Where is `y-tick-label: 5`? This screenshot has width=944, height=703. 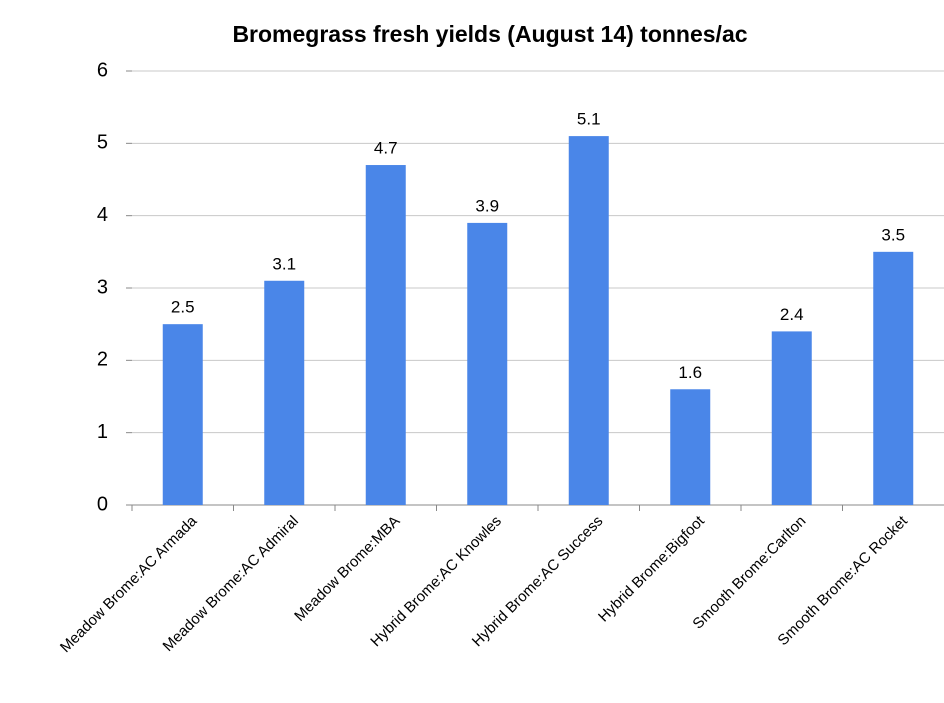 y-tick-label: 5 is located at coordinates (102, 143).